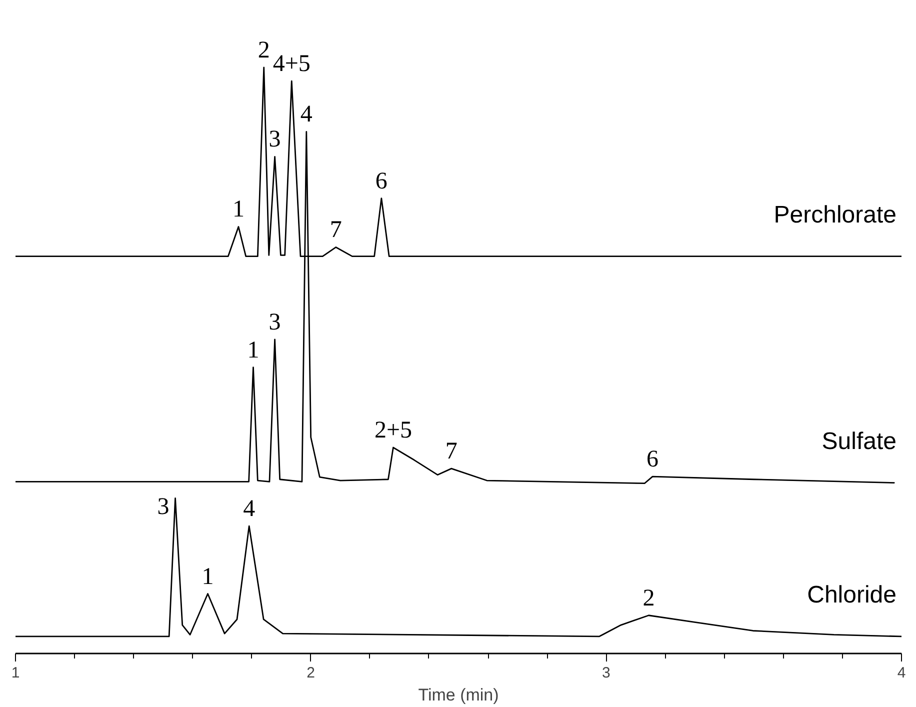 The image size is (916, 707). Describe the element at coordinates (458, 695) in the screenshot. I see `x-axis-title: Time (min)` at that location.